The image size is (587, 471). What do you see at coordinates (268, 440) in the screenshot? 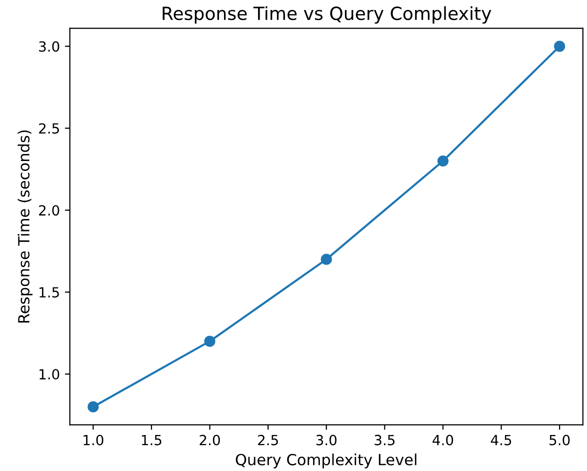
I see `x-tick-label: 2.5` at bounding box center [268, 440].